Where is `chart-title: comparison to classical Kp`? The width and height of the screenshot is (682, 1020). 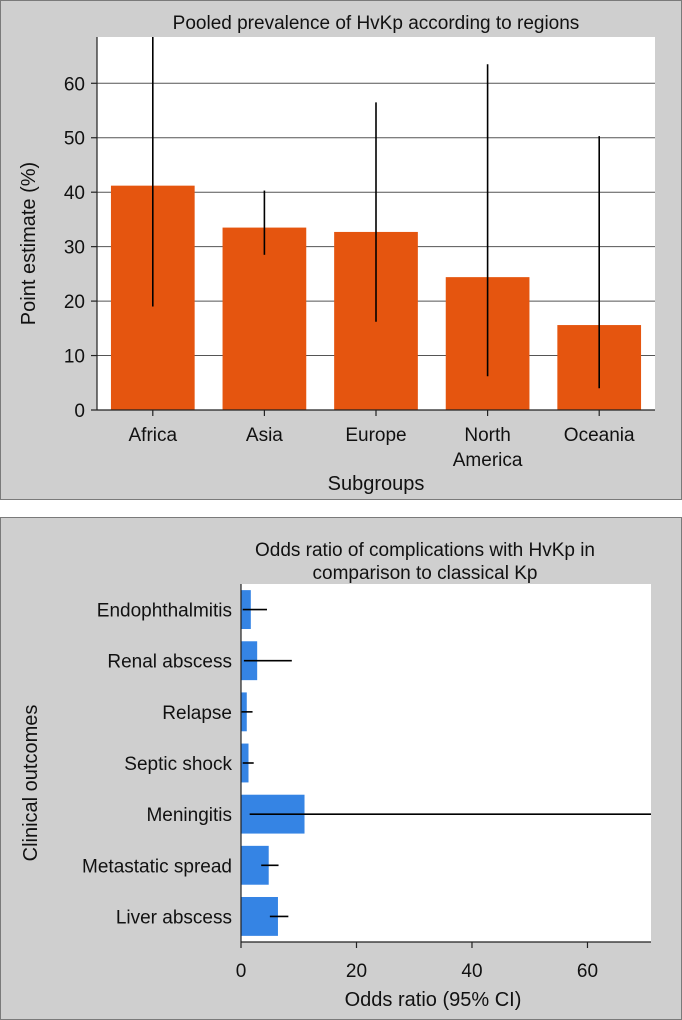
chart-title: comparison to classical Kp is located at coordinates (425, 573).